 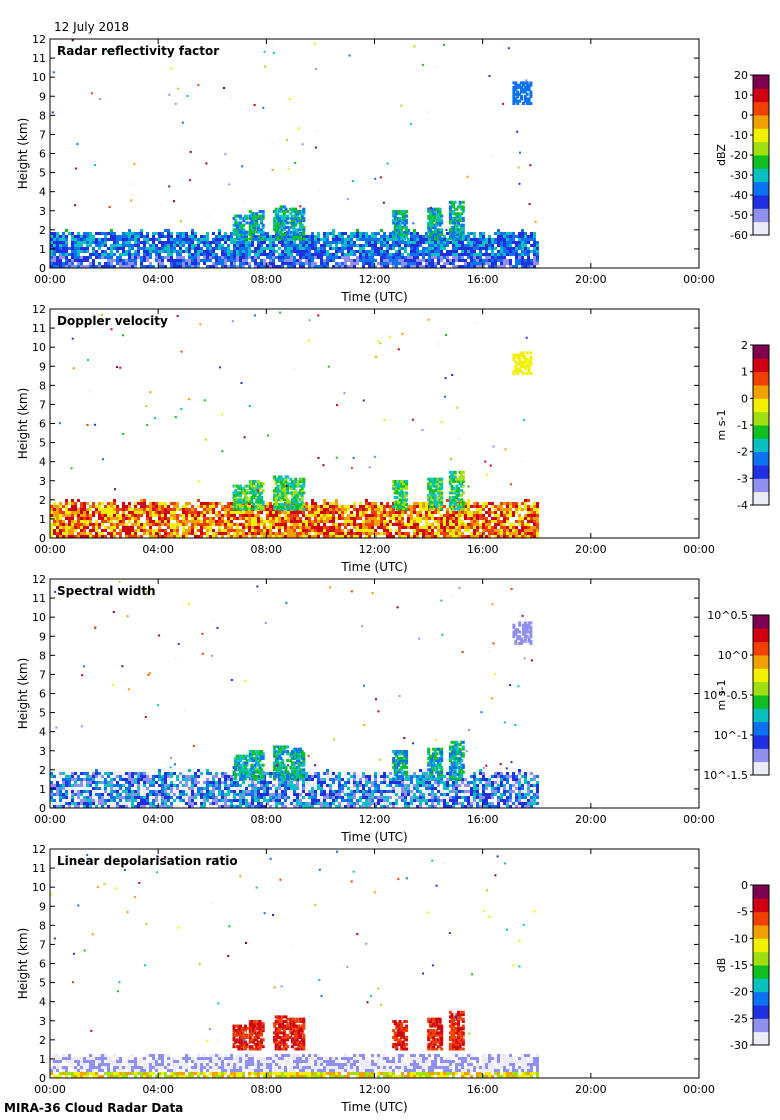 What do you see at coordinates (761, 352) in the screenshot?
I see `colorbar-segment` at bounding box center [761, 352].